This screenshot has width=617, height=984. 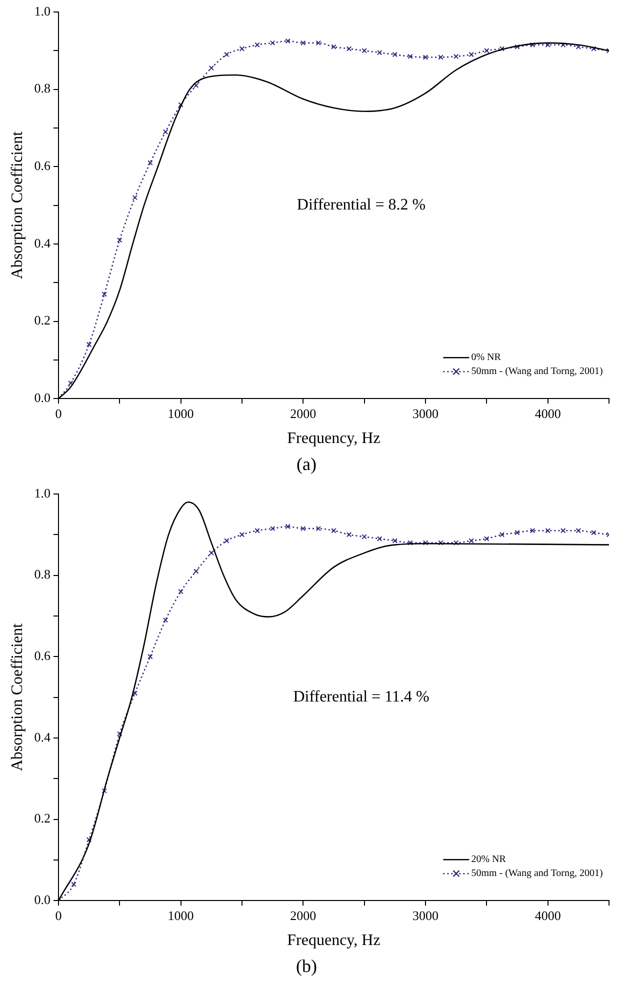 I want to click on annotation: Differential = 8.2 %, so click(x=361, y=205).